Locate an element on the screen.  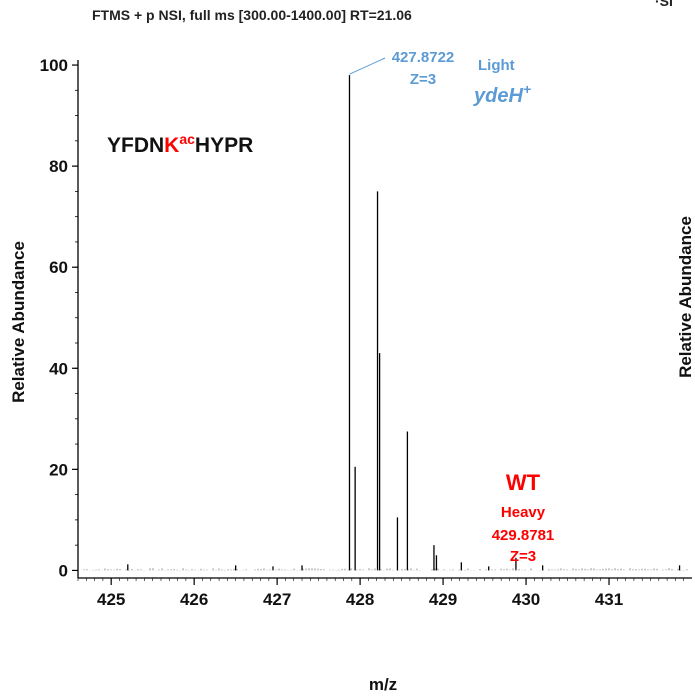
y-tick-label: 20 is located at coordinates (58, 469).